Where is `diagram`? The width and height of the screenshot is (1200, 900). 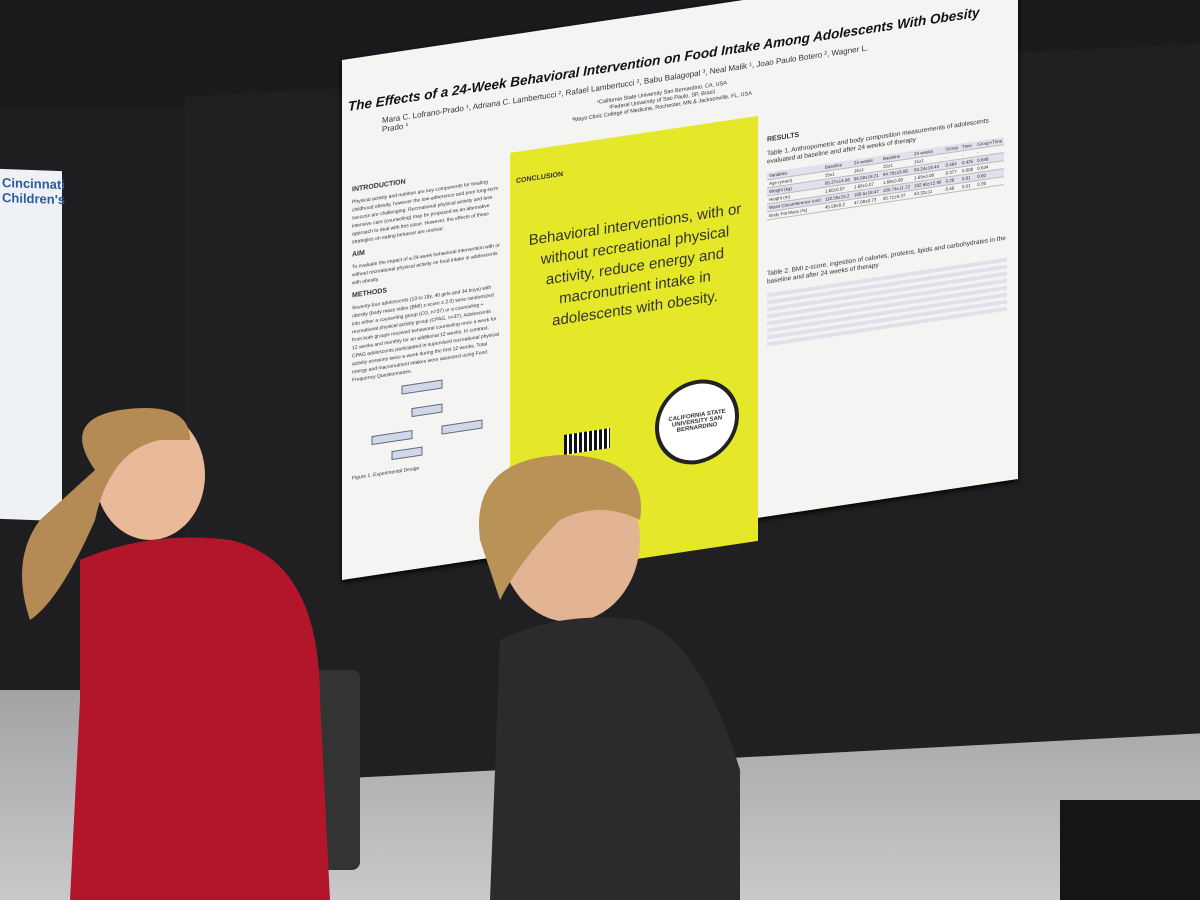
diagram is located at coordinates (427, 420).